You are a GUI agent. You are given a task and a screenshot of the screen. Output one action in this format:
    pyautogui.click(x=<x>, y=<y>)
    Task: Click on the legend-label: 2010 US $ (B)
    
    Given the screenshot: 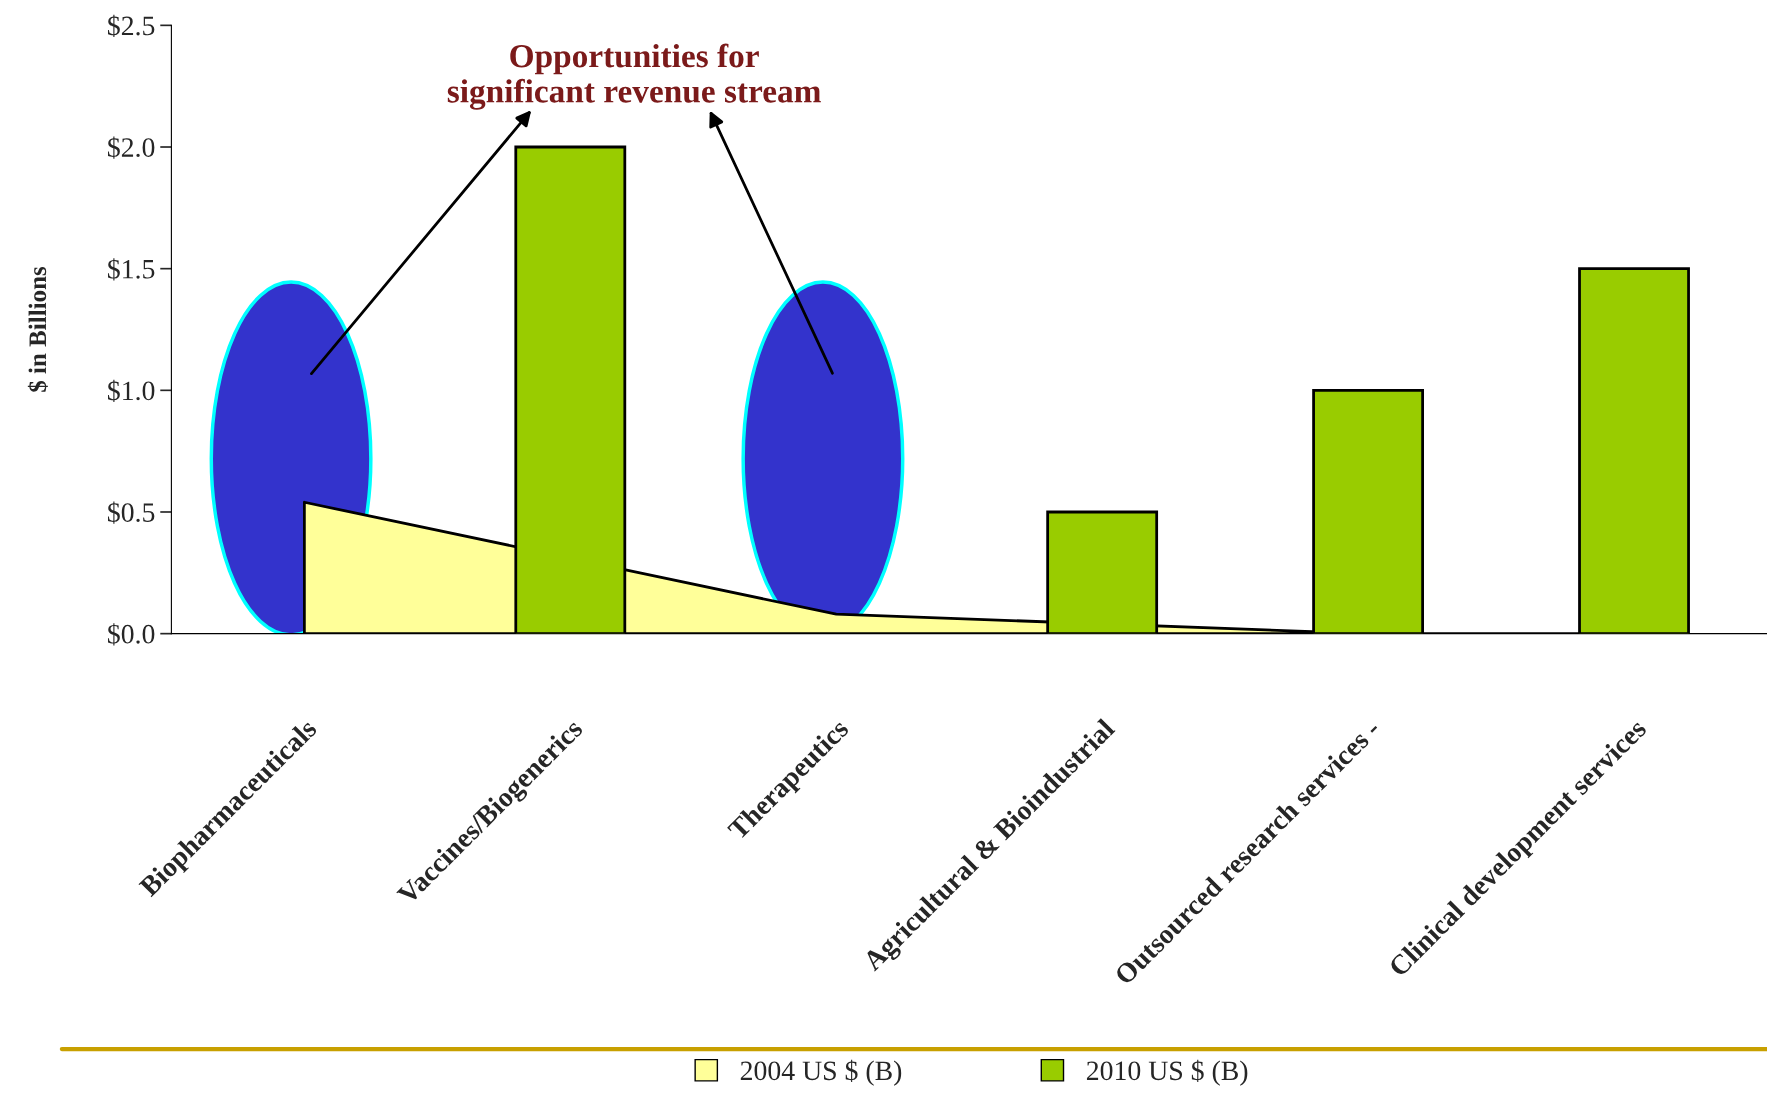 What is the action you would take?
    pyautogui.click(x=1167, y=1072)
    